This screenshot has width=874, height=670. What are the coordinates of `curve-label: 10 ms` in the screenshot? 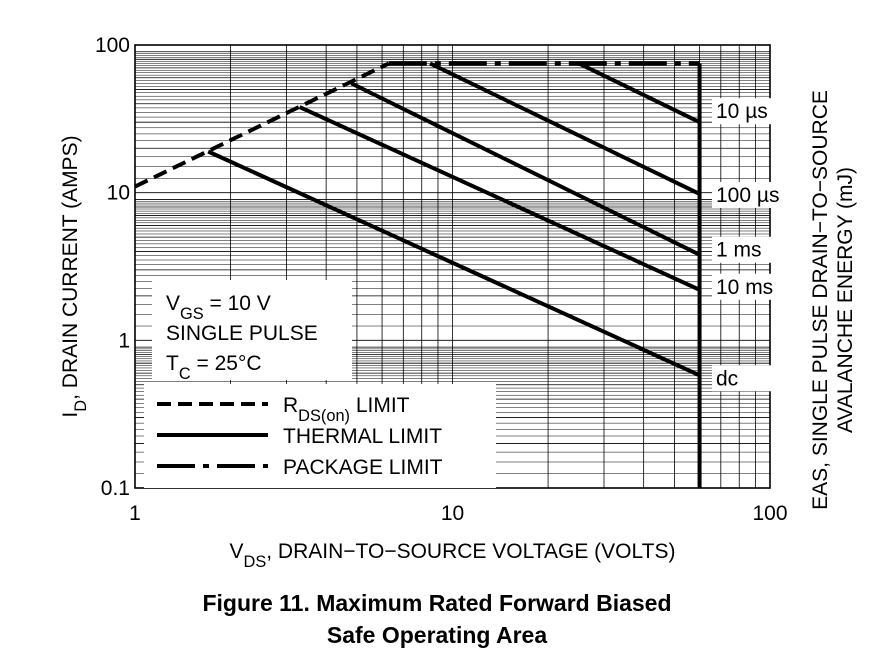 It's located at (744, 287).